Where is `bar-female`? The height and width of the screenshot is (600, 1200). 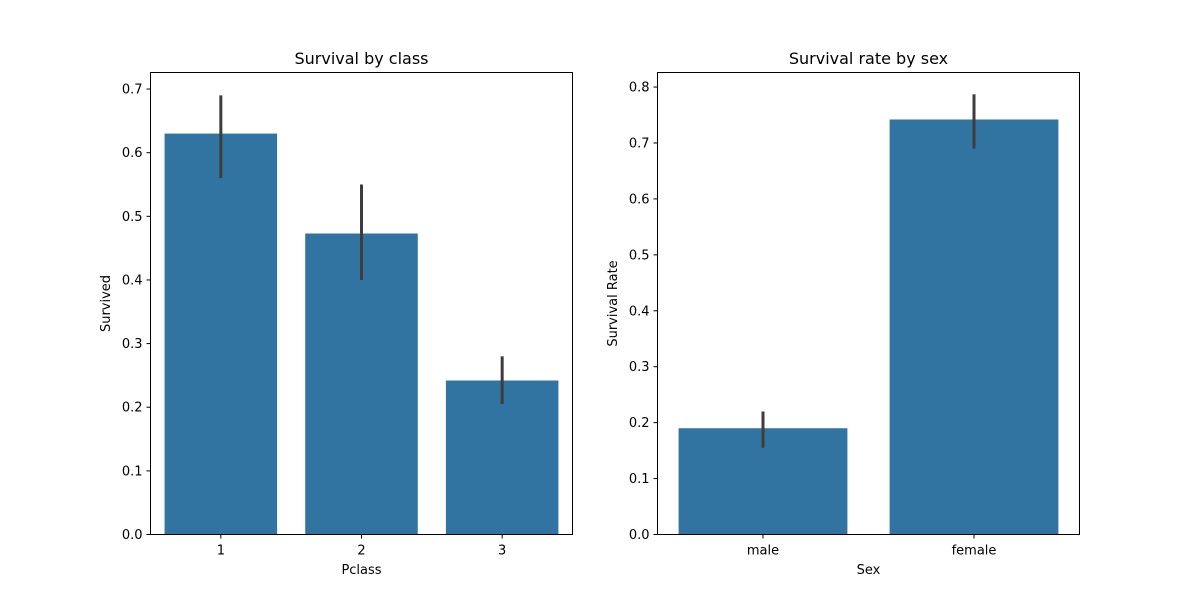
bar-female is located at coordinates (974, 327).